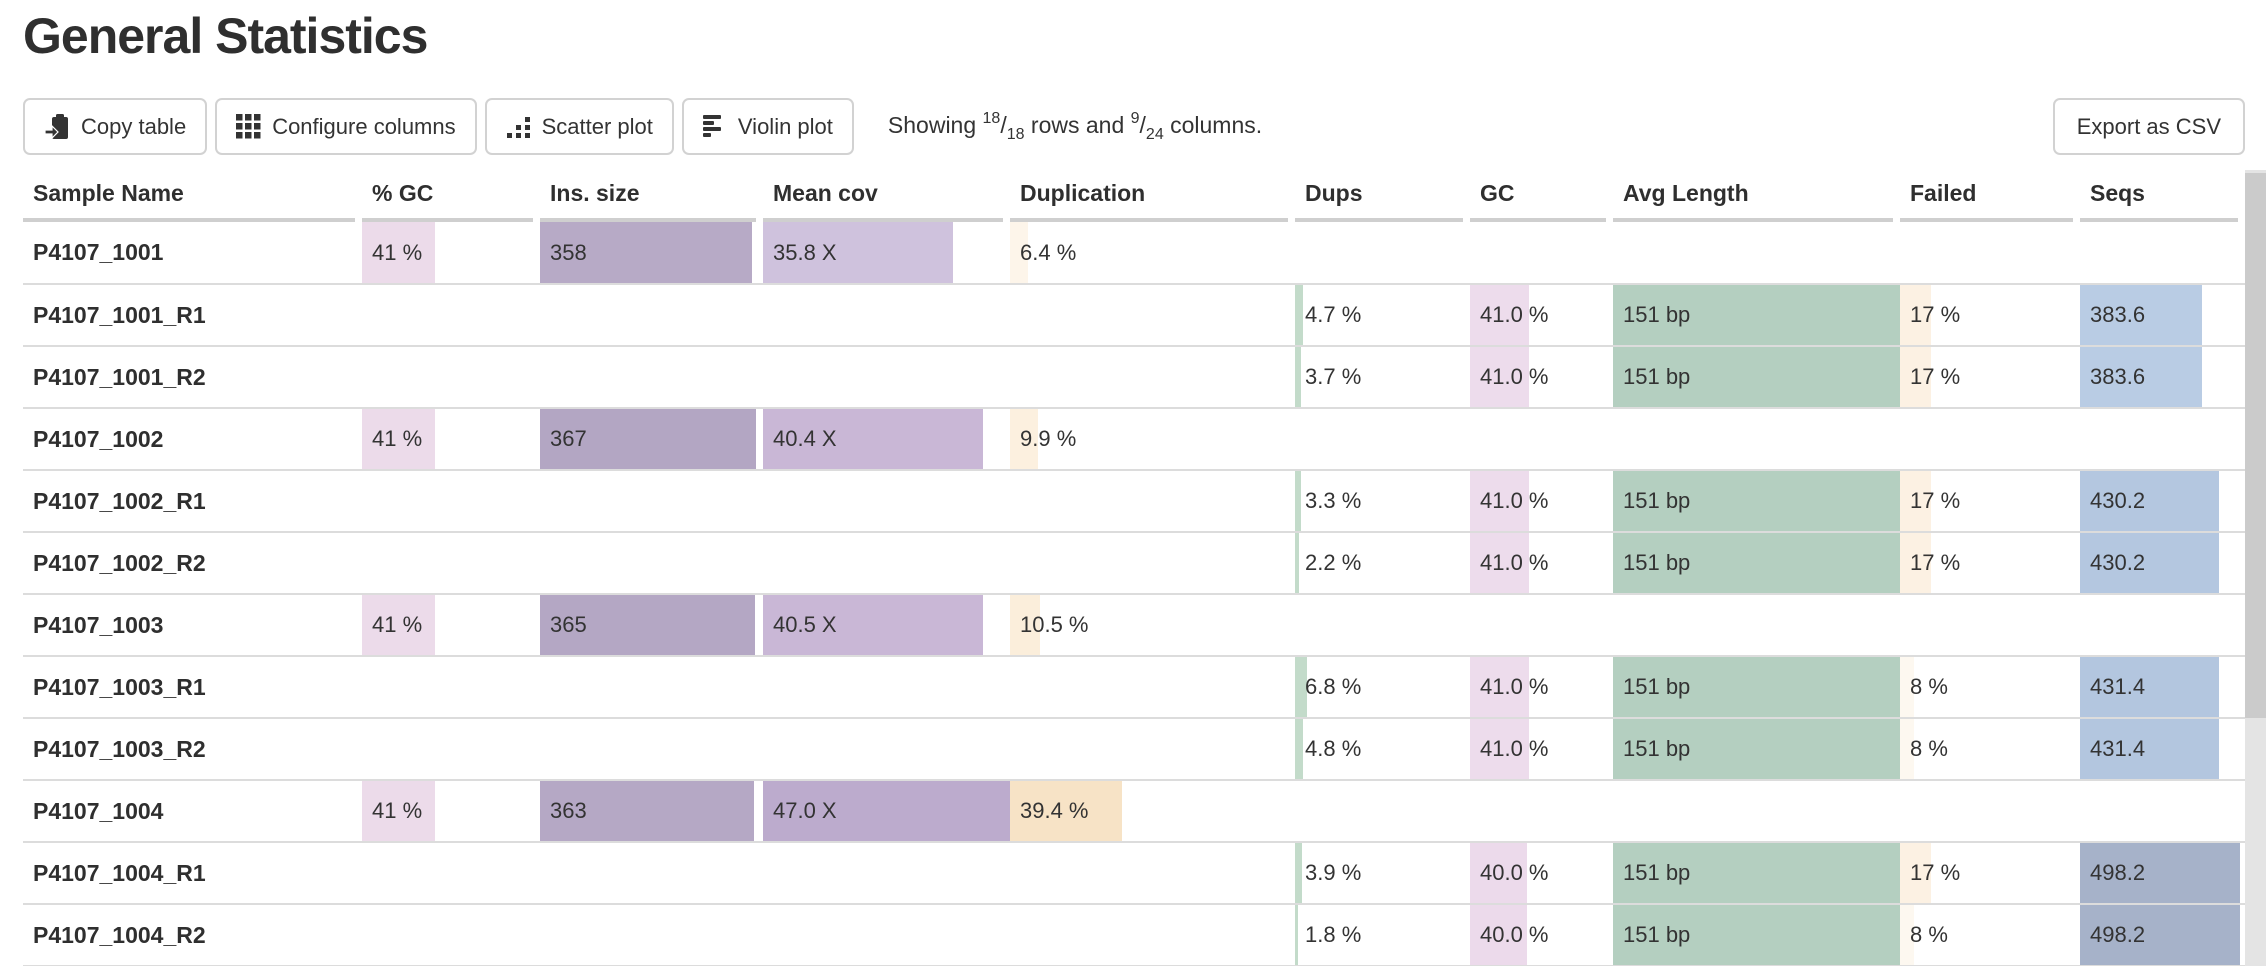  I want to click on cell-gc, so click(1541, 624).